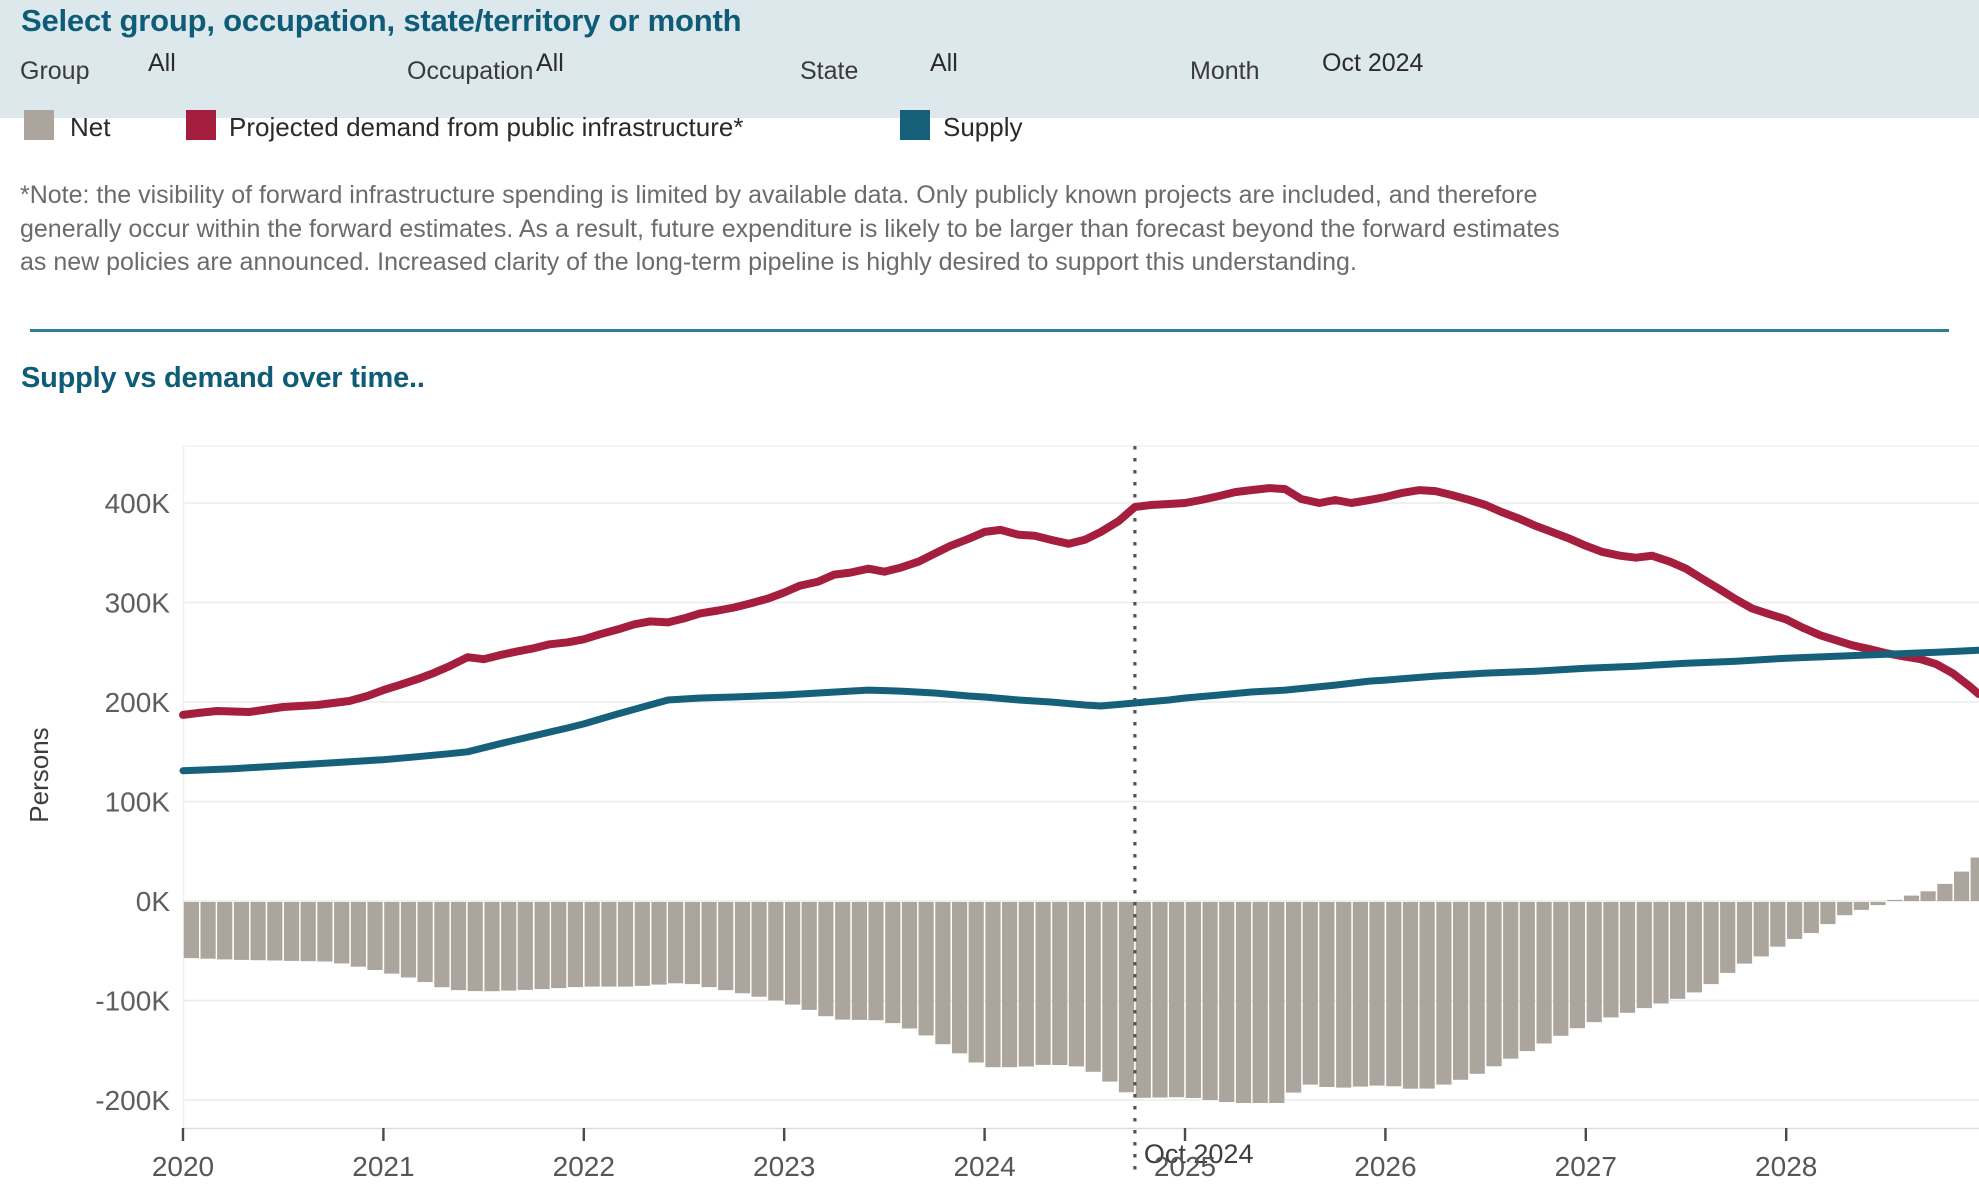  Describe the element at coordinates (550, 63) in the screenshot. I see `filter-value-occupation: All` at that location.